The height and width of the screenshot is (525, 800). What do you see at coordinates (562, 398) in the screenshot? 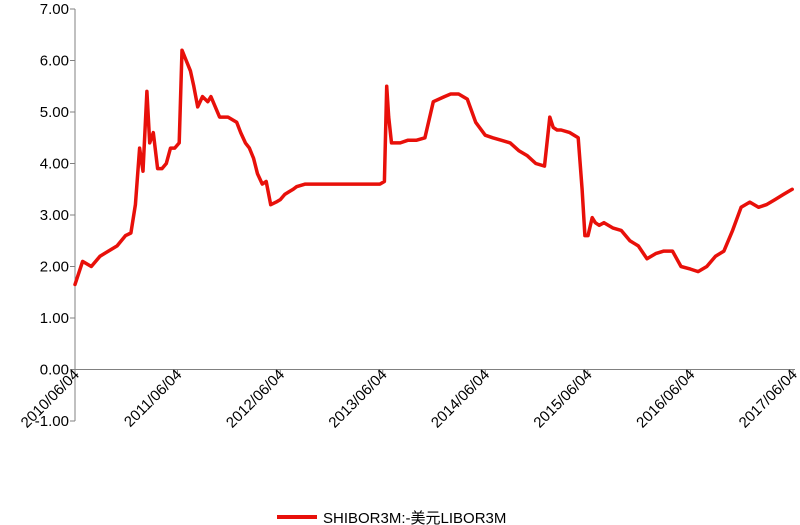
I see `x-tick-label: 2015/06/04` at bounding box center [562, 398].